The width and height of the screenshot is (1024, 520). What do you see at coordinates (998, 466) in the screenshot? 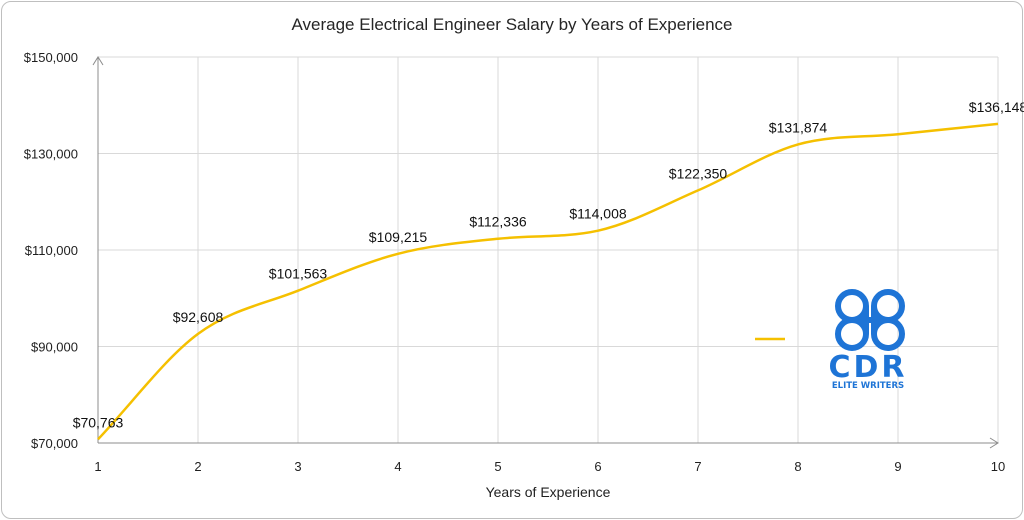
I see `x-tick-label: 10` at bounding box center [998, 466].